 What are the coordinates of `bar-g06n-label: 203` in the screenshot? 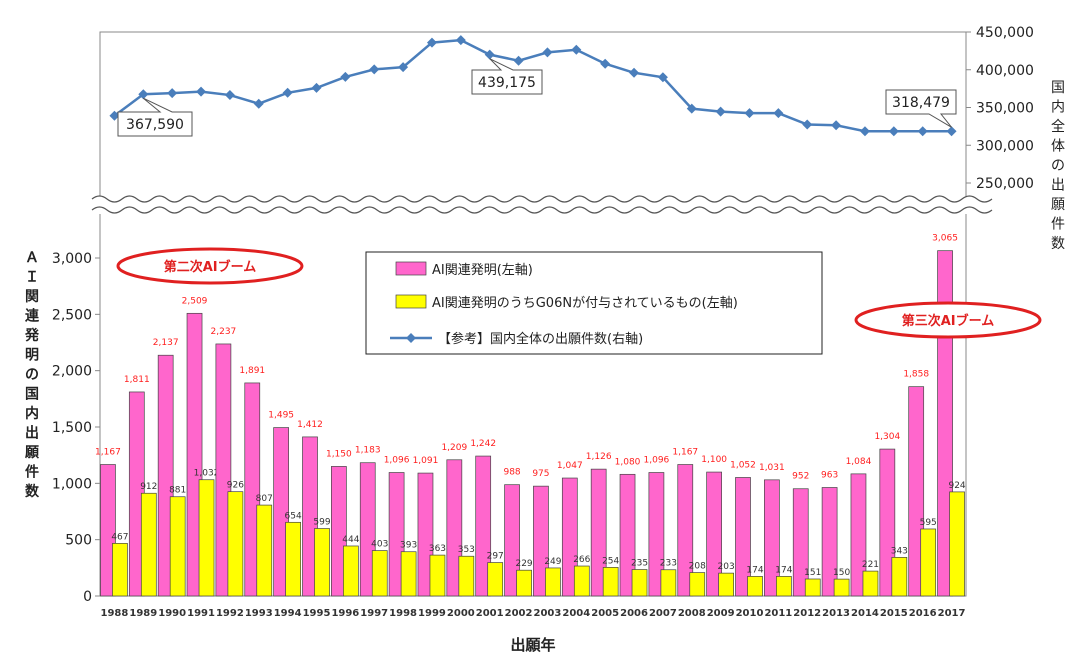 It's located at (726, 567).